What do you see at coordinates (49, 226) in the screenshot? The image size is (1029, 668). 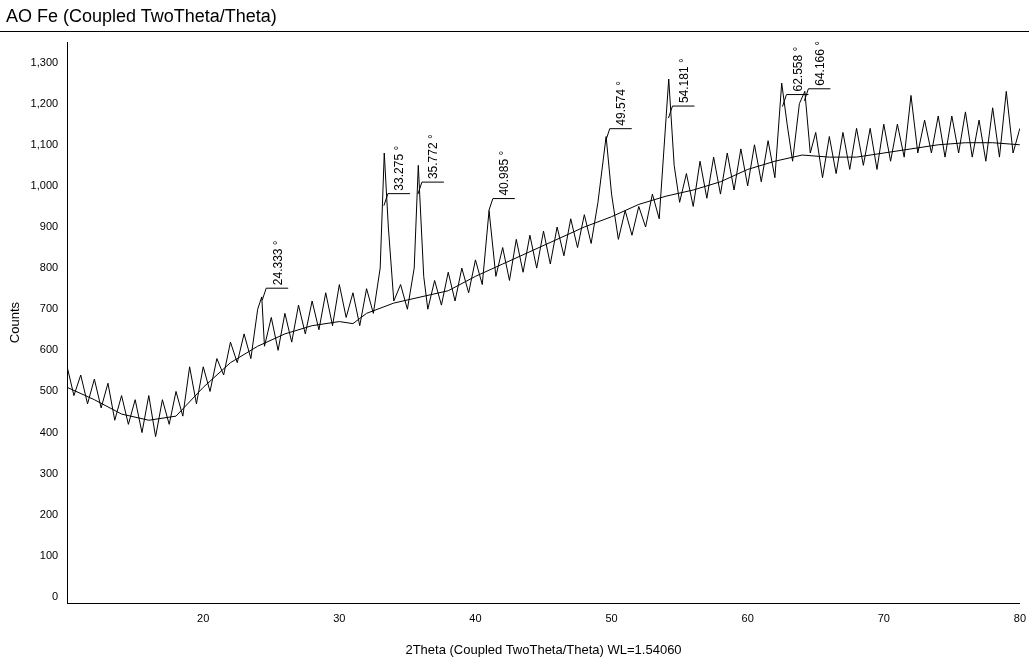 I see `y-tick-label: 900` at bounding box center [49, 226].